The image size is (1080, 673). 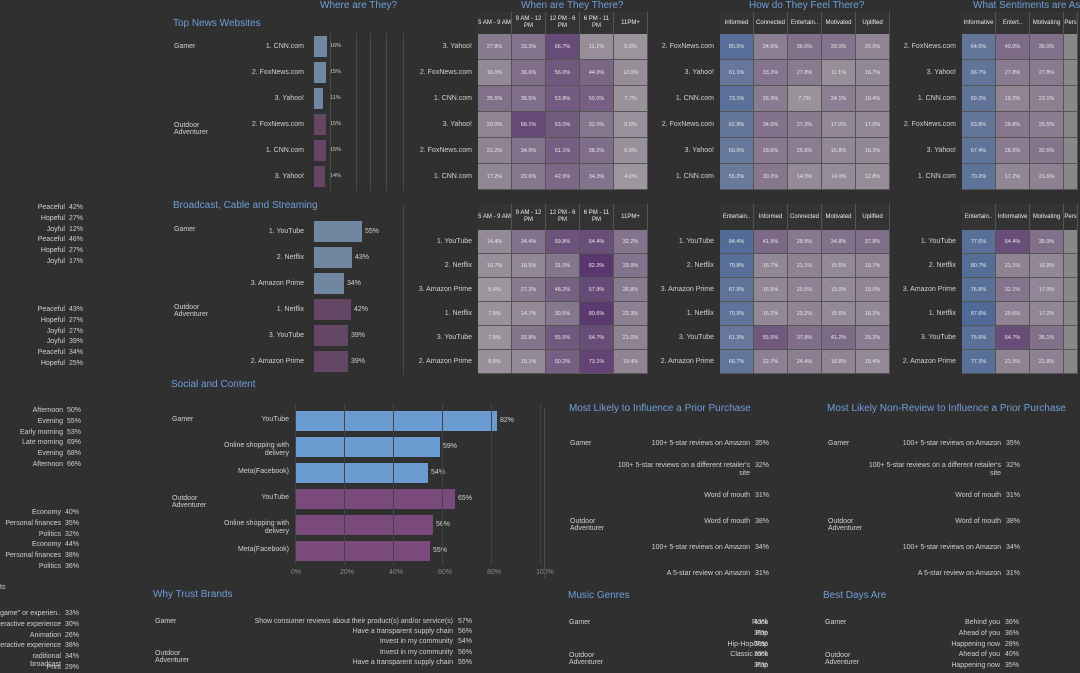 I want to click on heatmap-cell: 4.0%, so click(x=631, y=177).